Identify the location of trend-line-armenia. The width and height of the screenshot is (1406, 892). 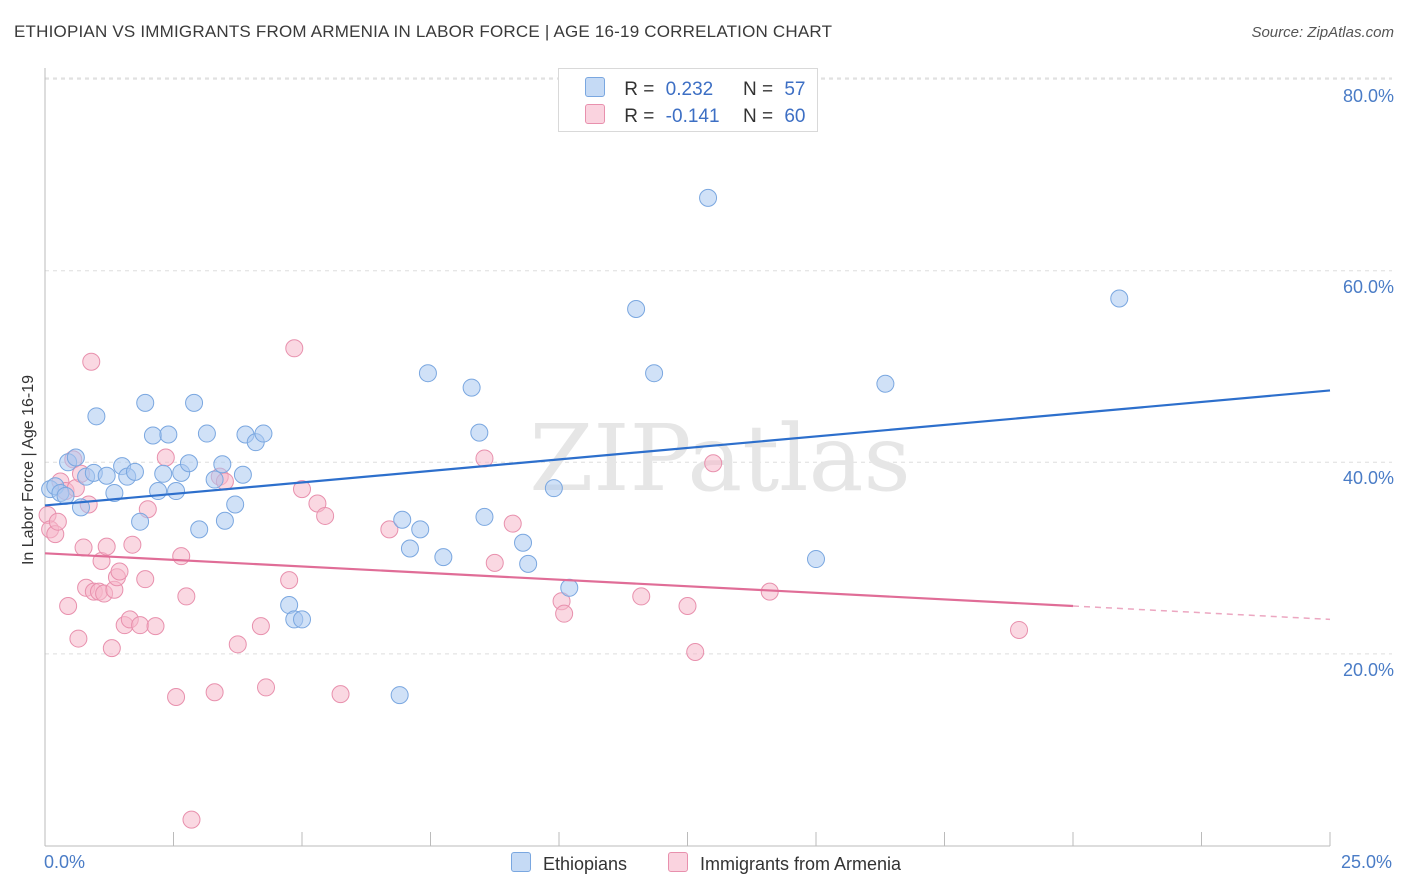
(559, 580).